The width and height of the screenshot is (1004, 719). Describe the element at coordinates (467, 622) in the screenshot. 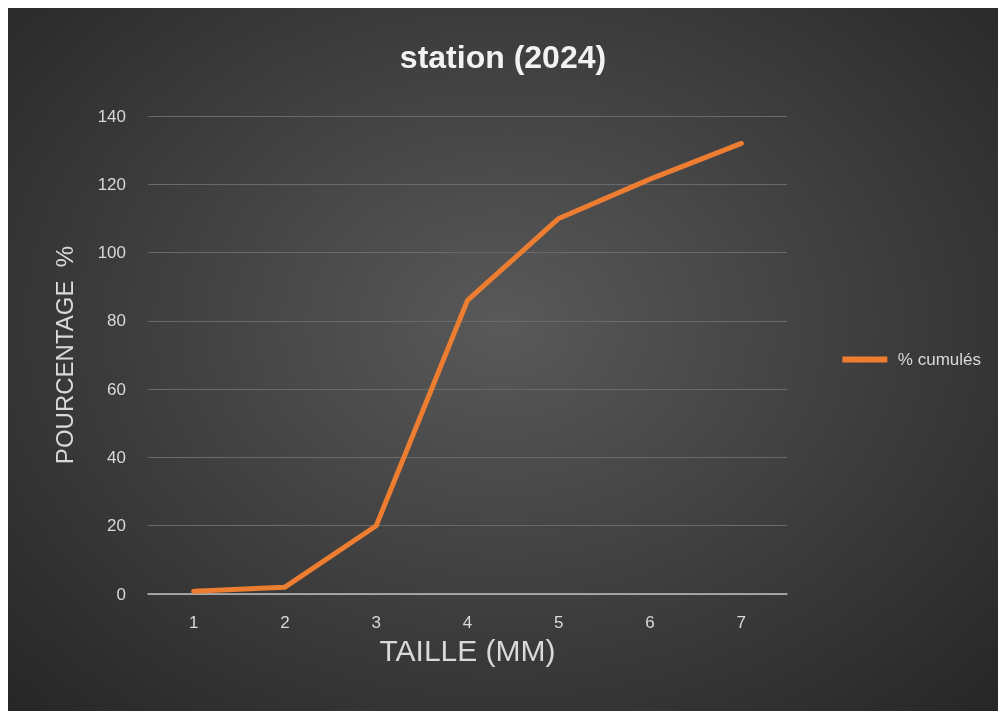

I see `x-tick-label: 4` at that location.